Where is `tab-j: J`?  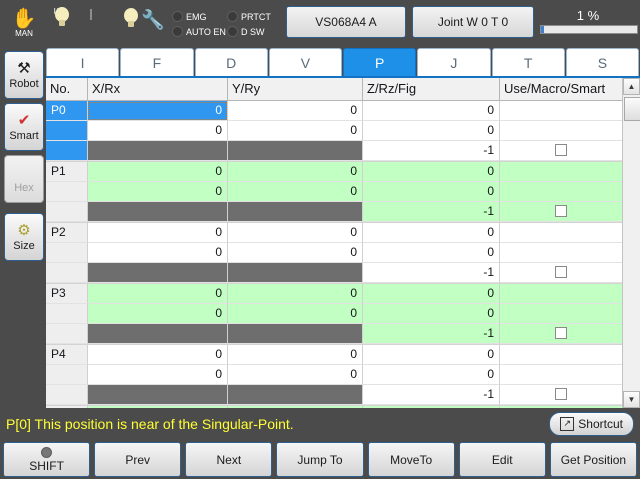
tab-j: J is located at coordinates (454, 62).